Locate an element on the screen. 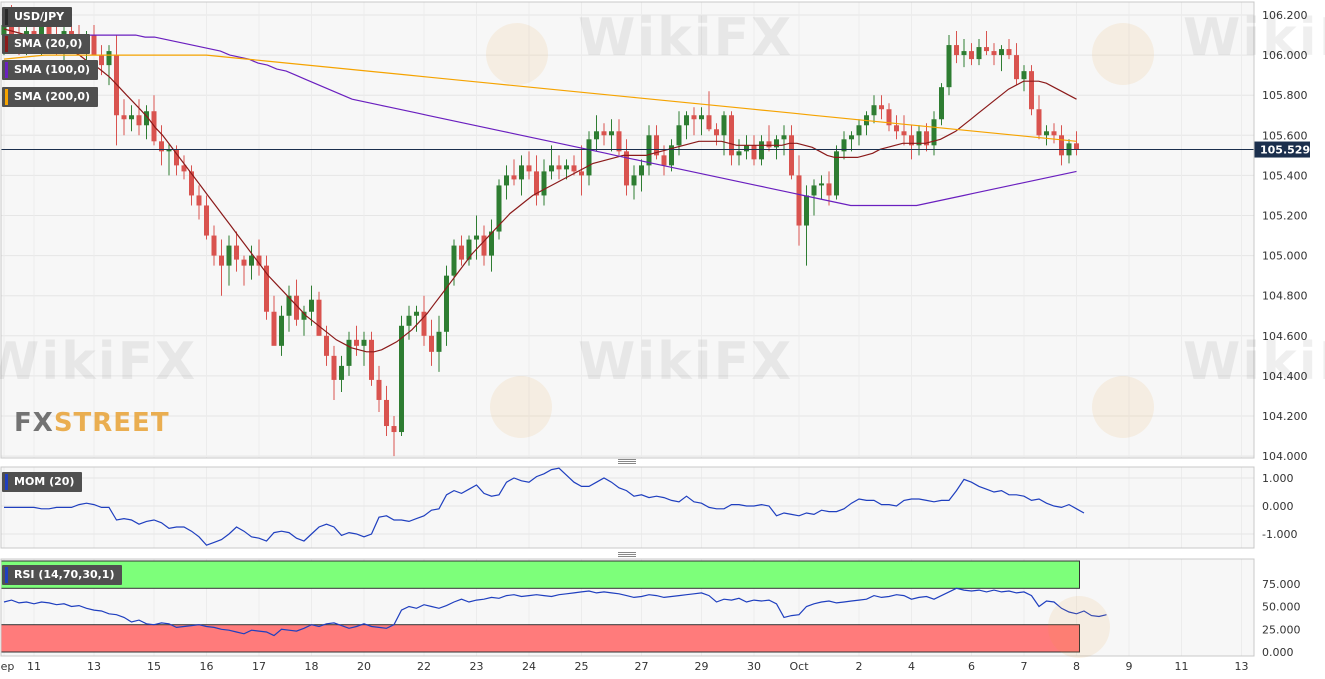  price-tick-label: 106.000 is located at coordinates (1285, 55).